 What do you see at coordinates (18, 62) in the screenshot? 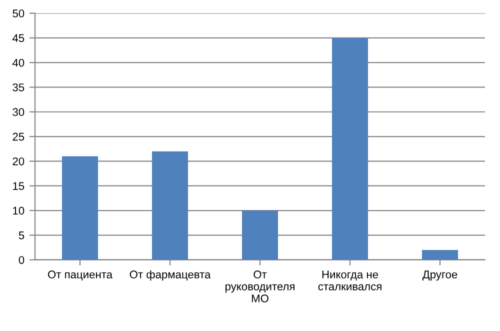
I see `y-tick-label: 40` at bounding box center [18, 62].